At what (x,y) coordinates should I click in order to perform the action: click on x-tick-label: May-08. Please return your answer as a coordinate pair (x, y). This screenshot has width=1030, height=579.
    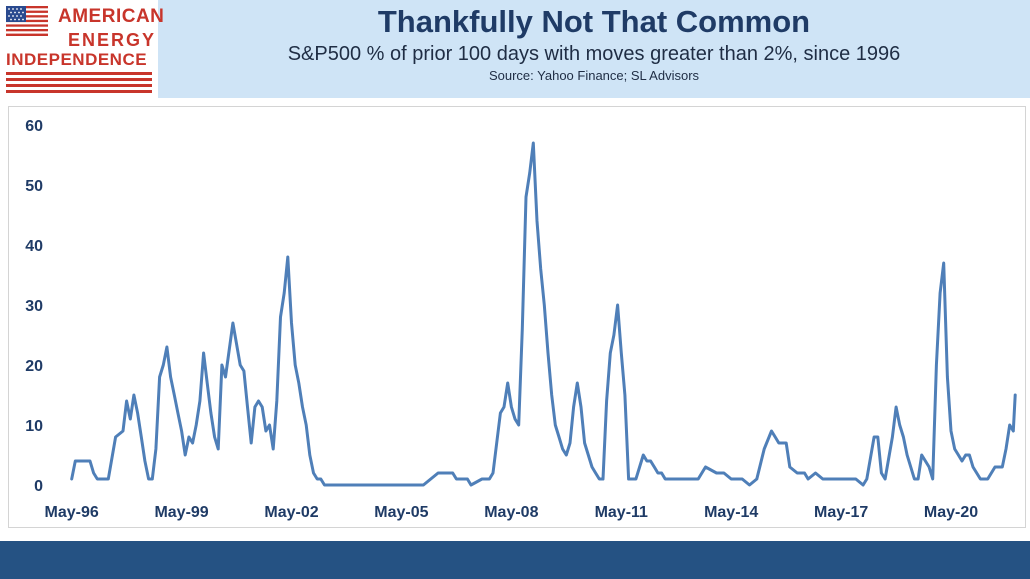
    Looking at the image, I should click on (511, 512).